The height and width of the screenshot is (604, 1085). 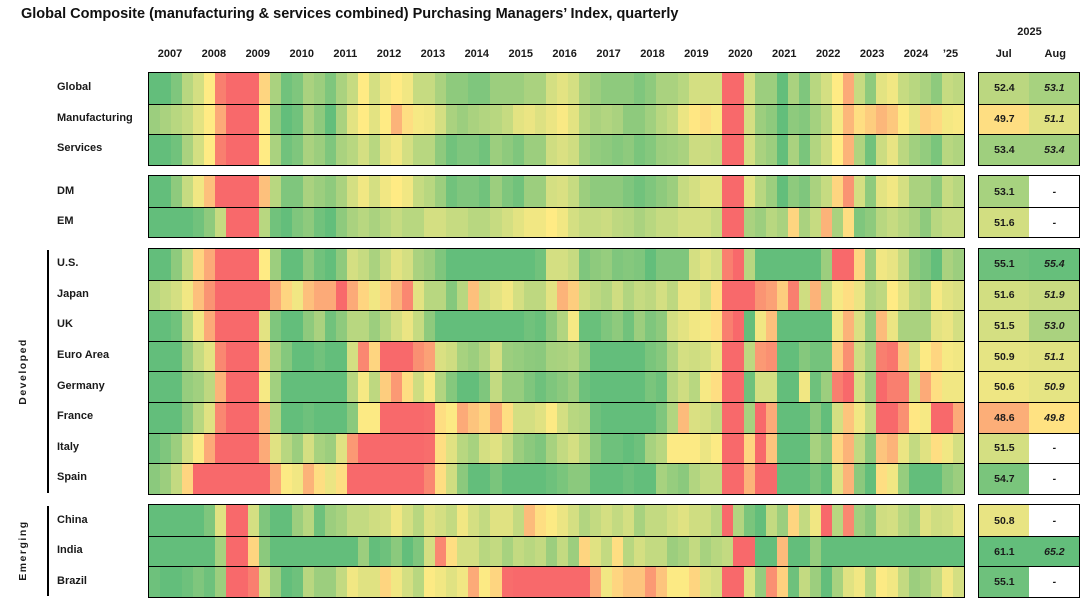 What do you see at coordinates (73, 293) in the screenshot?
I see `row-label-japan: Japan` at bounding box center [73, 293].